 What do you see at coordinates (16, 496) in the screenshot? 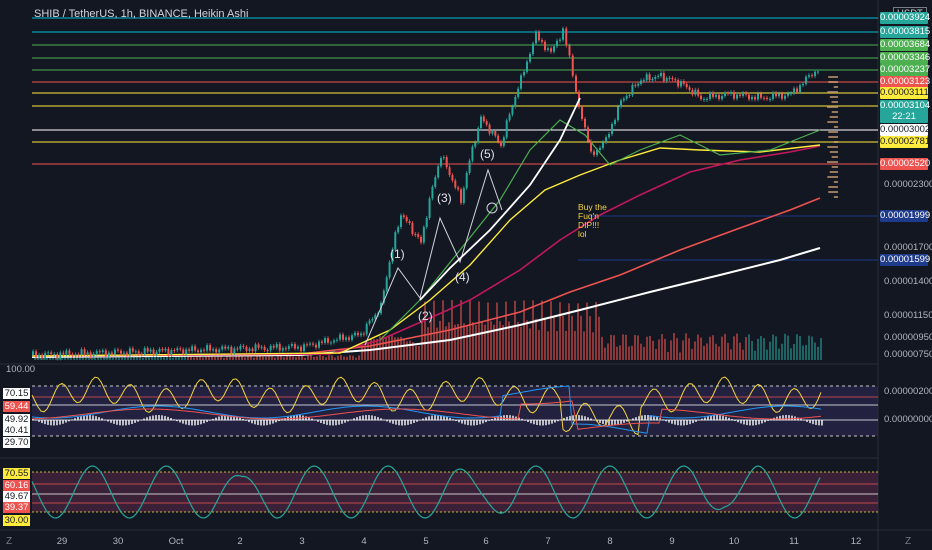
I see `ind2-tag-2: 49.67` at bounding box center [16, 496].